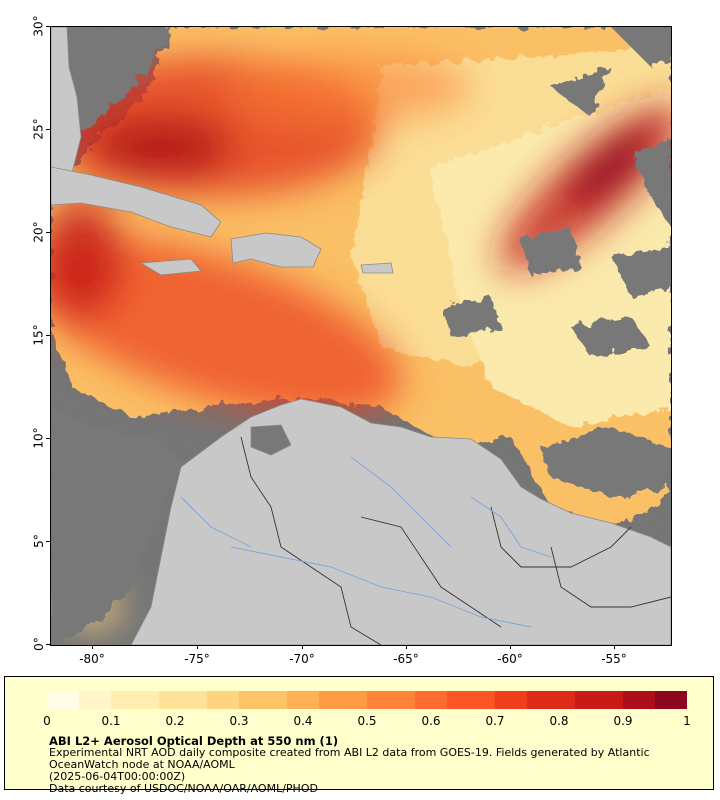 The height and width of the screenshot is (800, 720). I want to click on lat-label-10: 10°, so click(38, 438).